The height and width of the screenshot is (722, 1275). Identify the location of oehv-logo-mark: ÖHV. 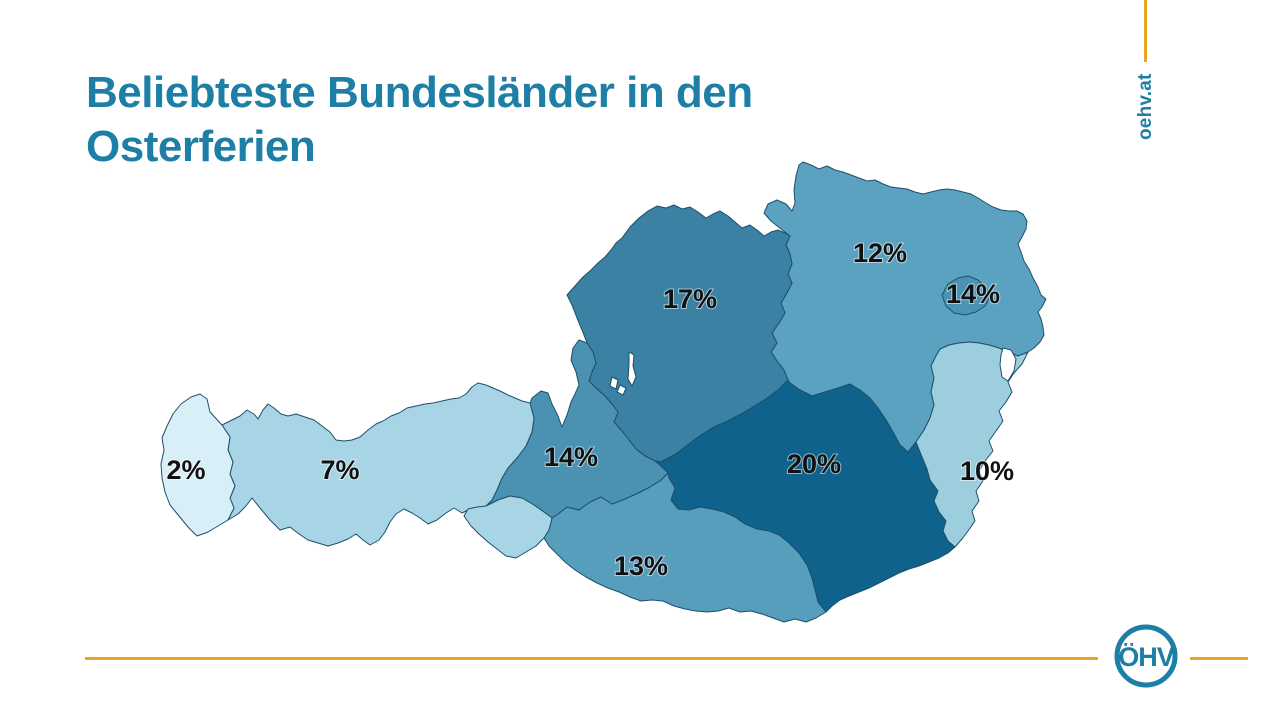
(1146, 656).